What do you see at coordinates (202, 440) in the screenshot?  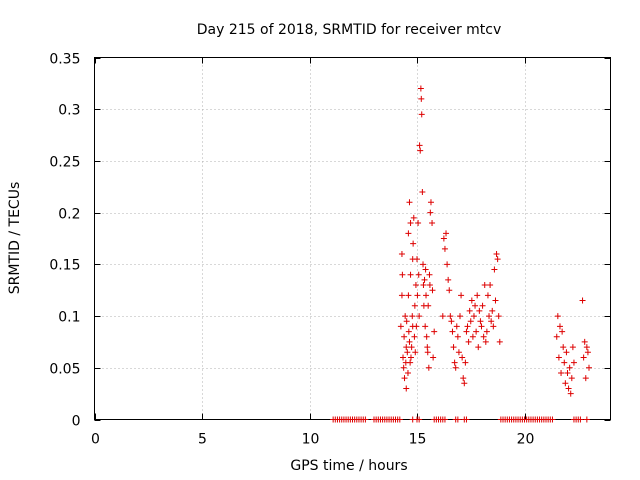 I see `x-tick-label: 5` at bounding box center [202, 440].